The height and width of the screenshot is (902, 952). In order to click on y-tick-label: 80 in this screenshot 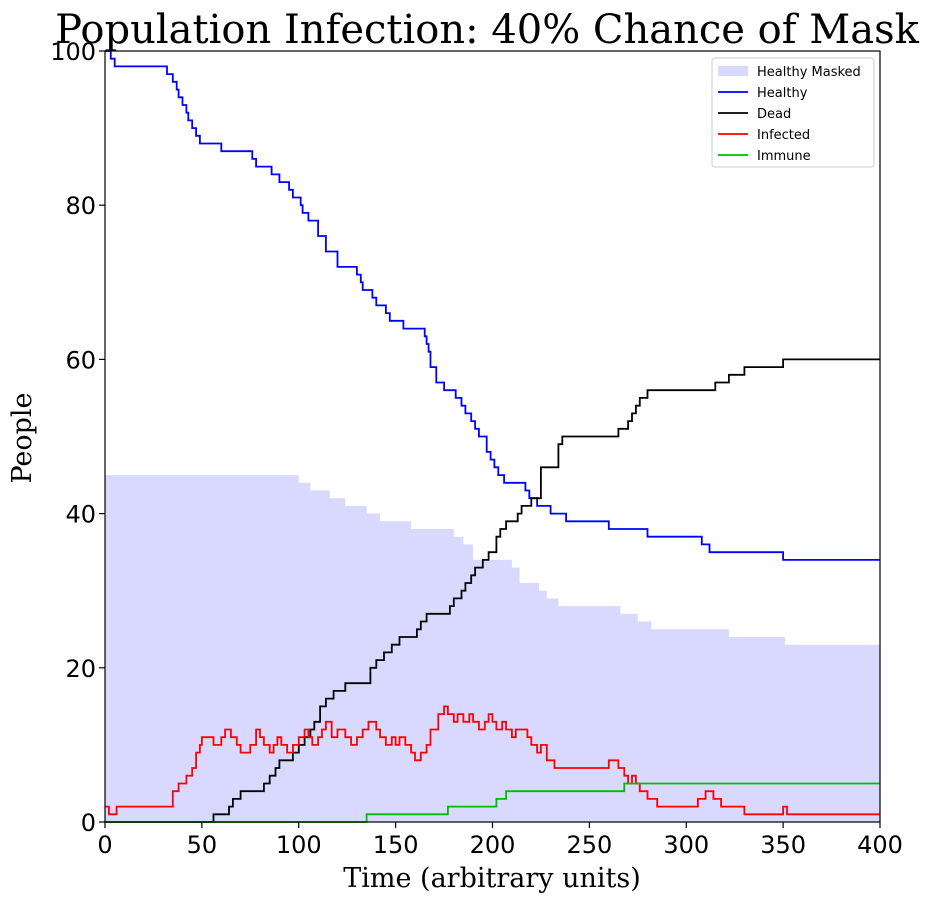, I will do `click(80, 206)`.